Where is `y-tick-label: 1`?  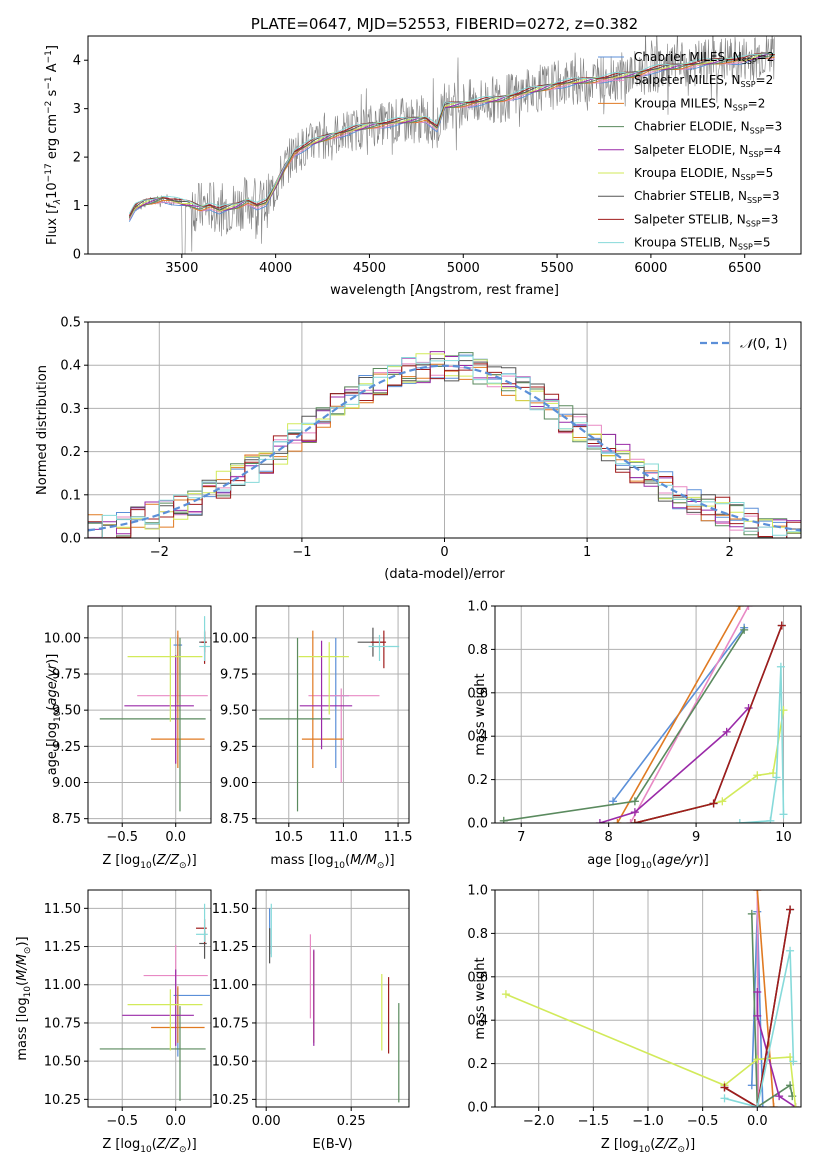 y-tick-label: 1 is located at coordinates (77, 206).